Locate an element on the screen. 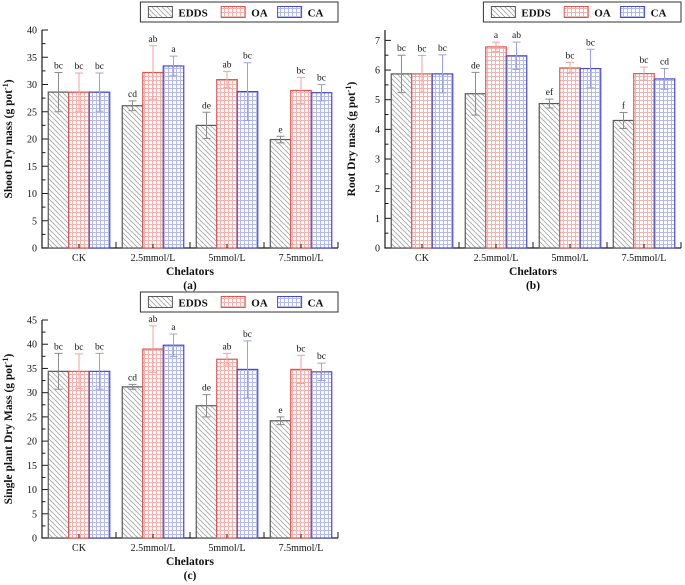 The image size is (685, 585). significance-letter: f is located at coordinates (624, 105).